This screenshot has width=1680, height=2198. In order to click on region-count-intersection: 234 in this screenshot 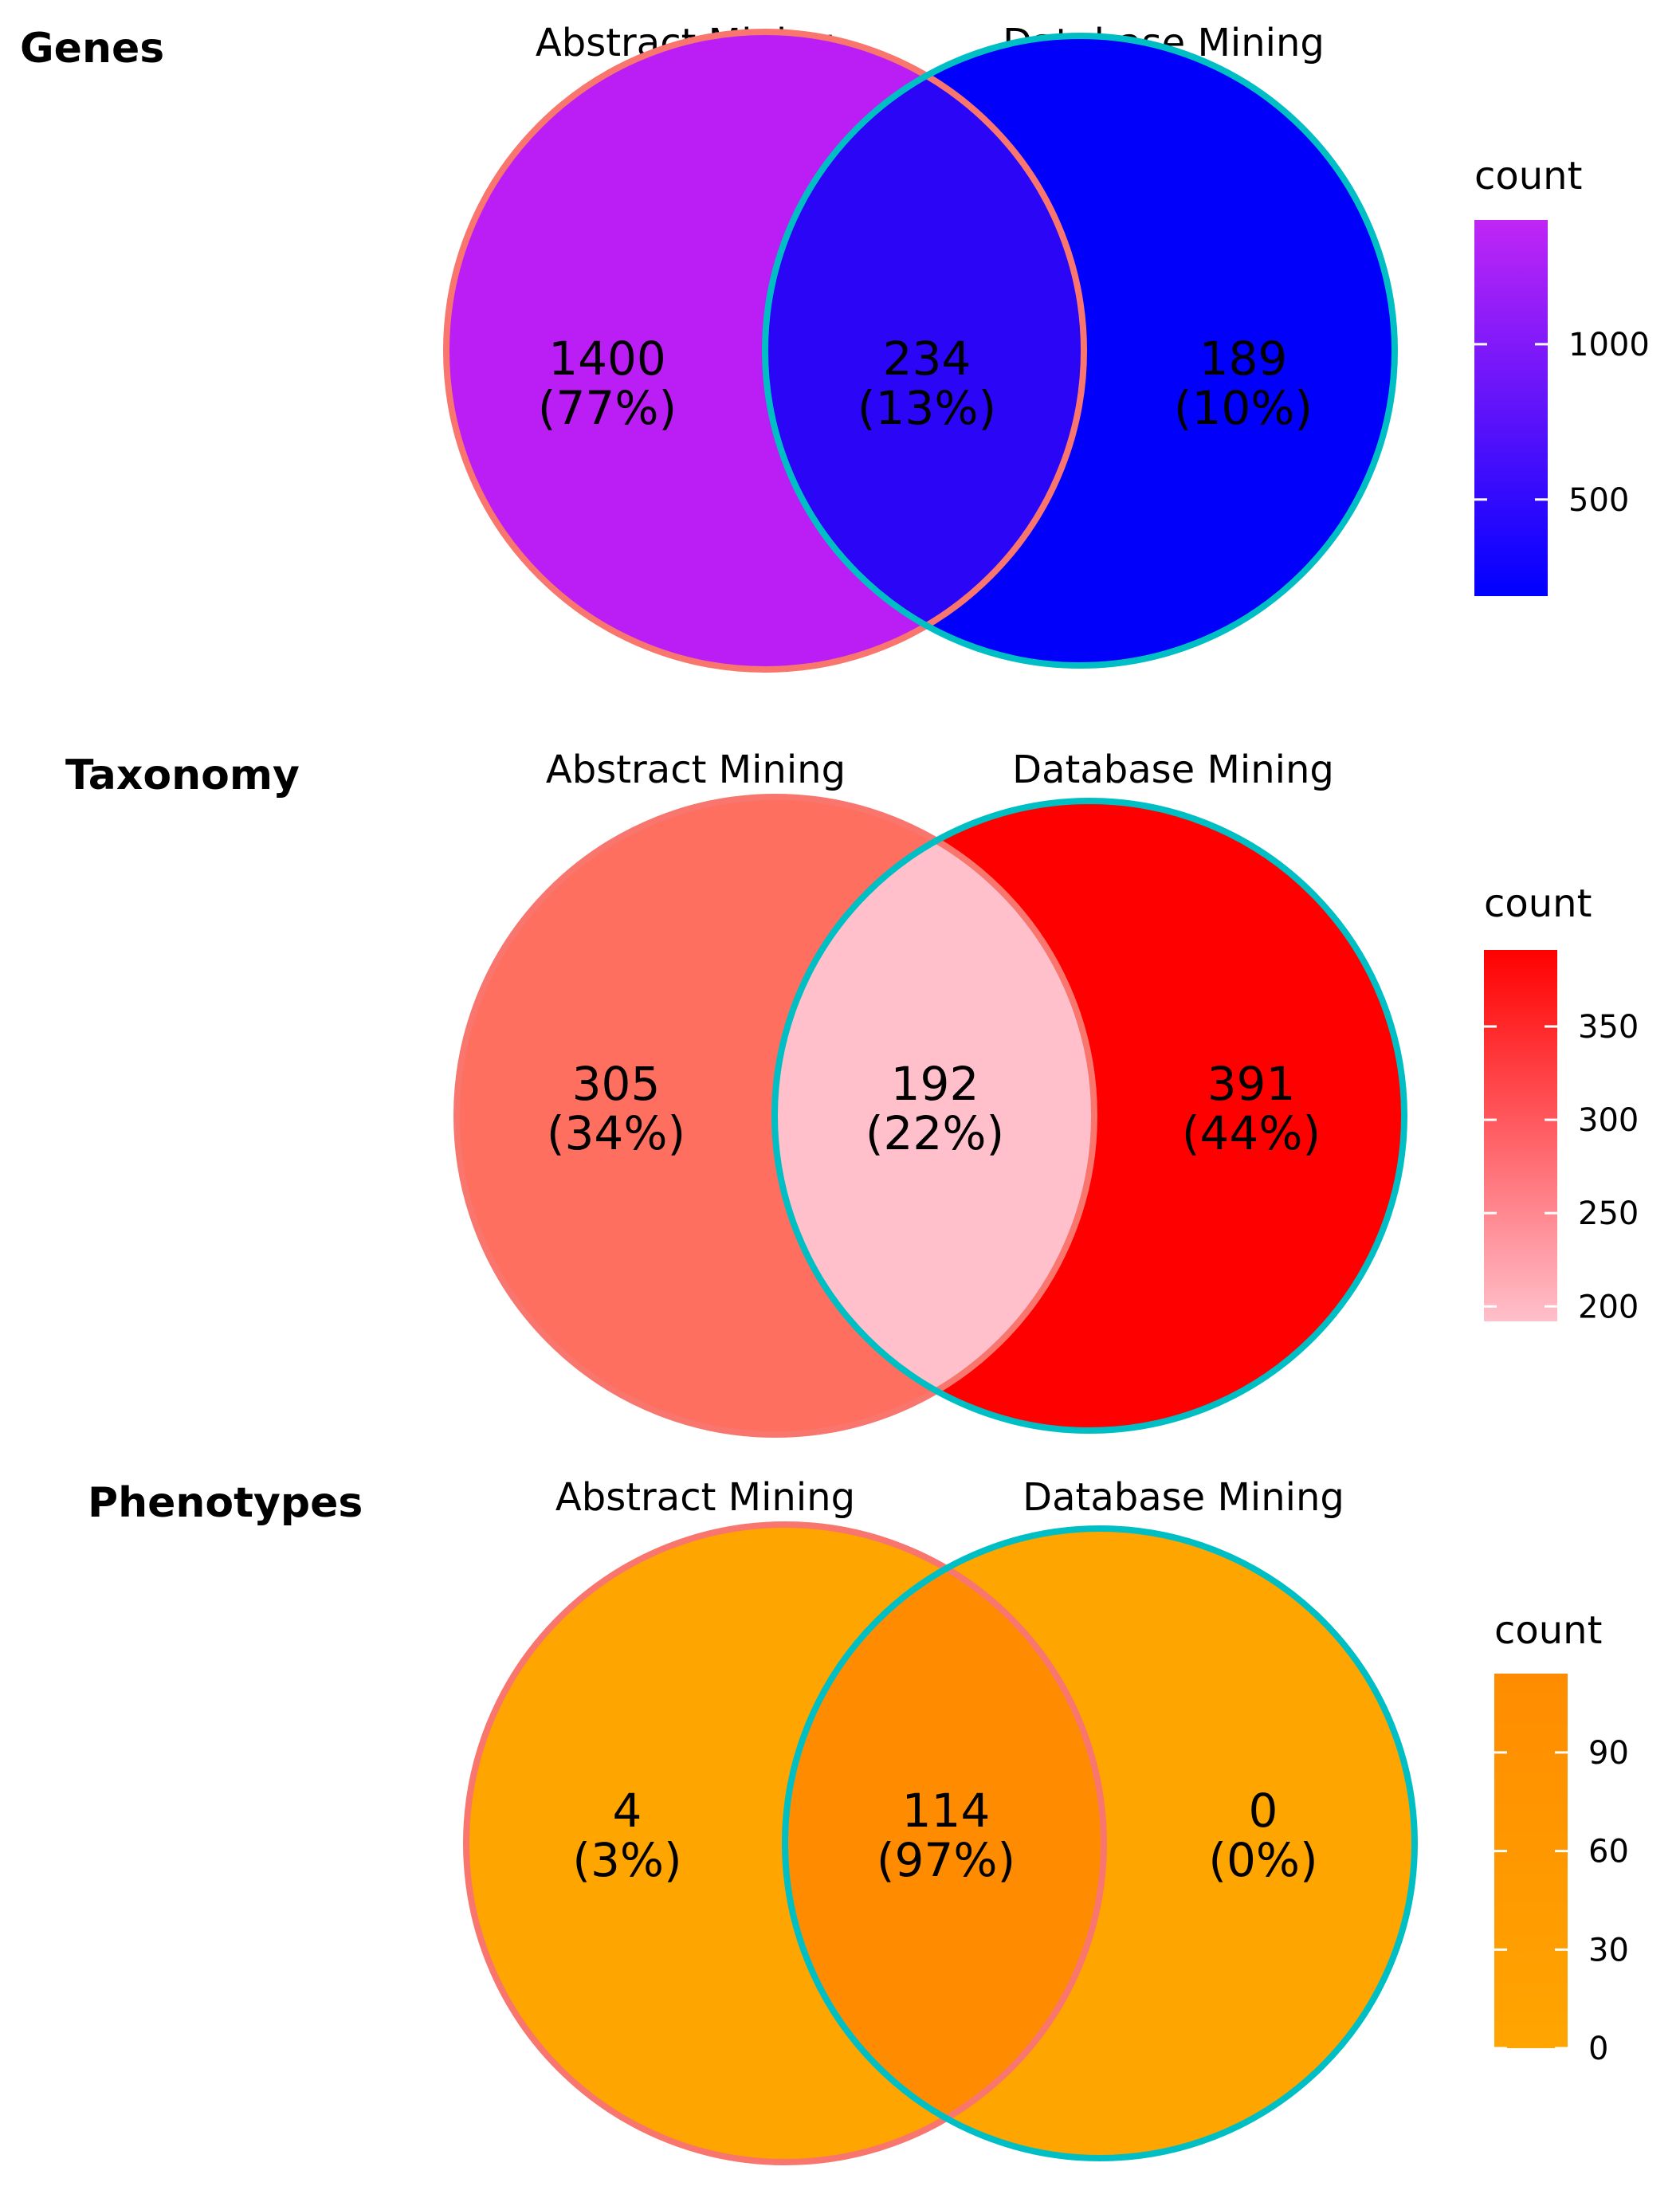, I will do `click(927, 359)`.